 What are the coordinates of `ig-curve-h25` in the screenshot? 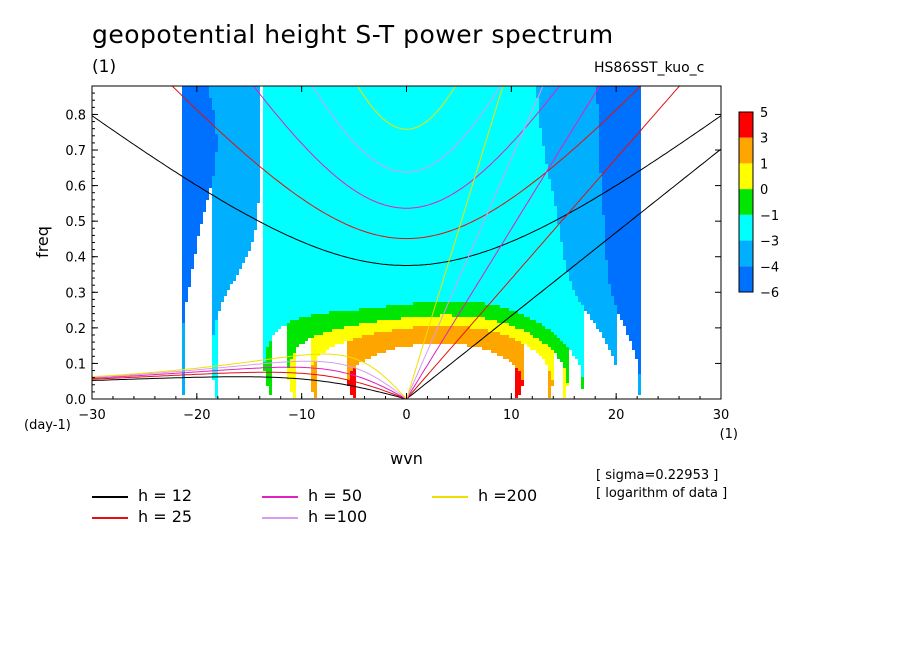 It's located at (406, 163).